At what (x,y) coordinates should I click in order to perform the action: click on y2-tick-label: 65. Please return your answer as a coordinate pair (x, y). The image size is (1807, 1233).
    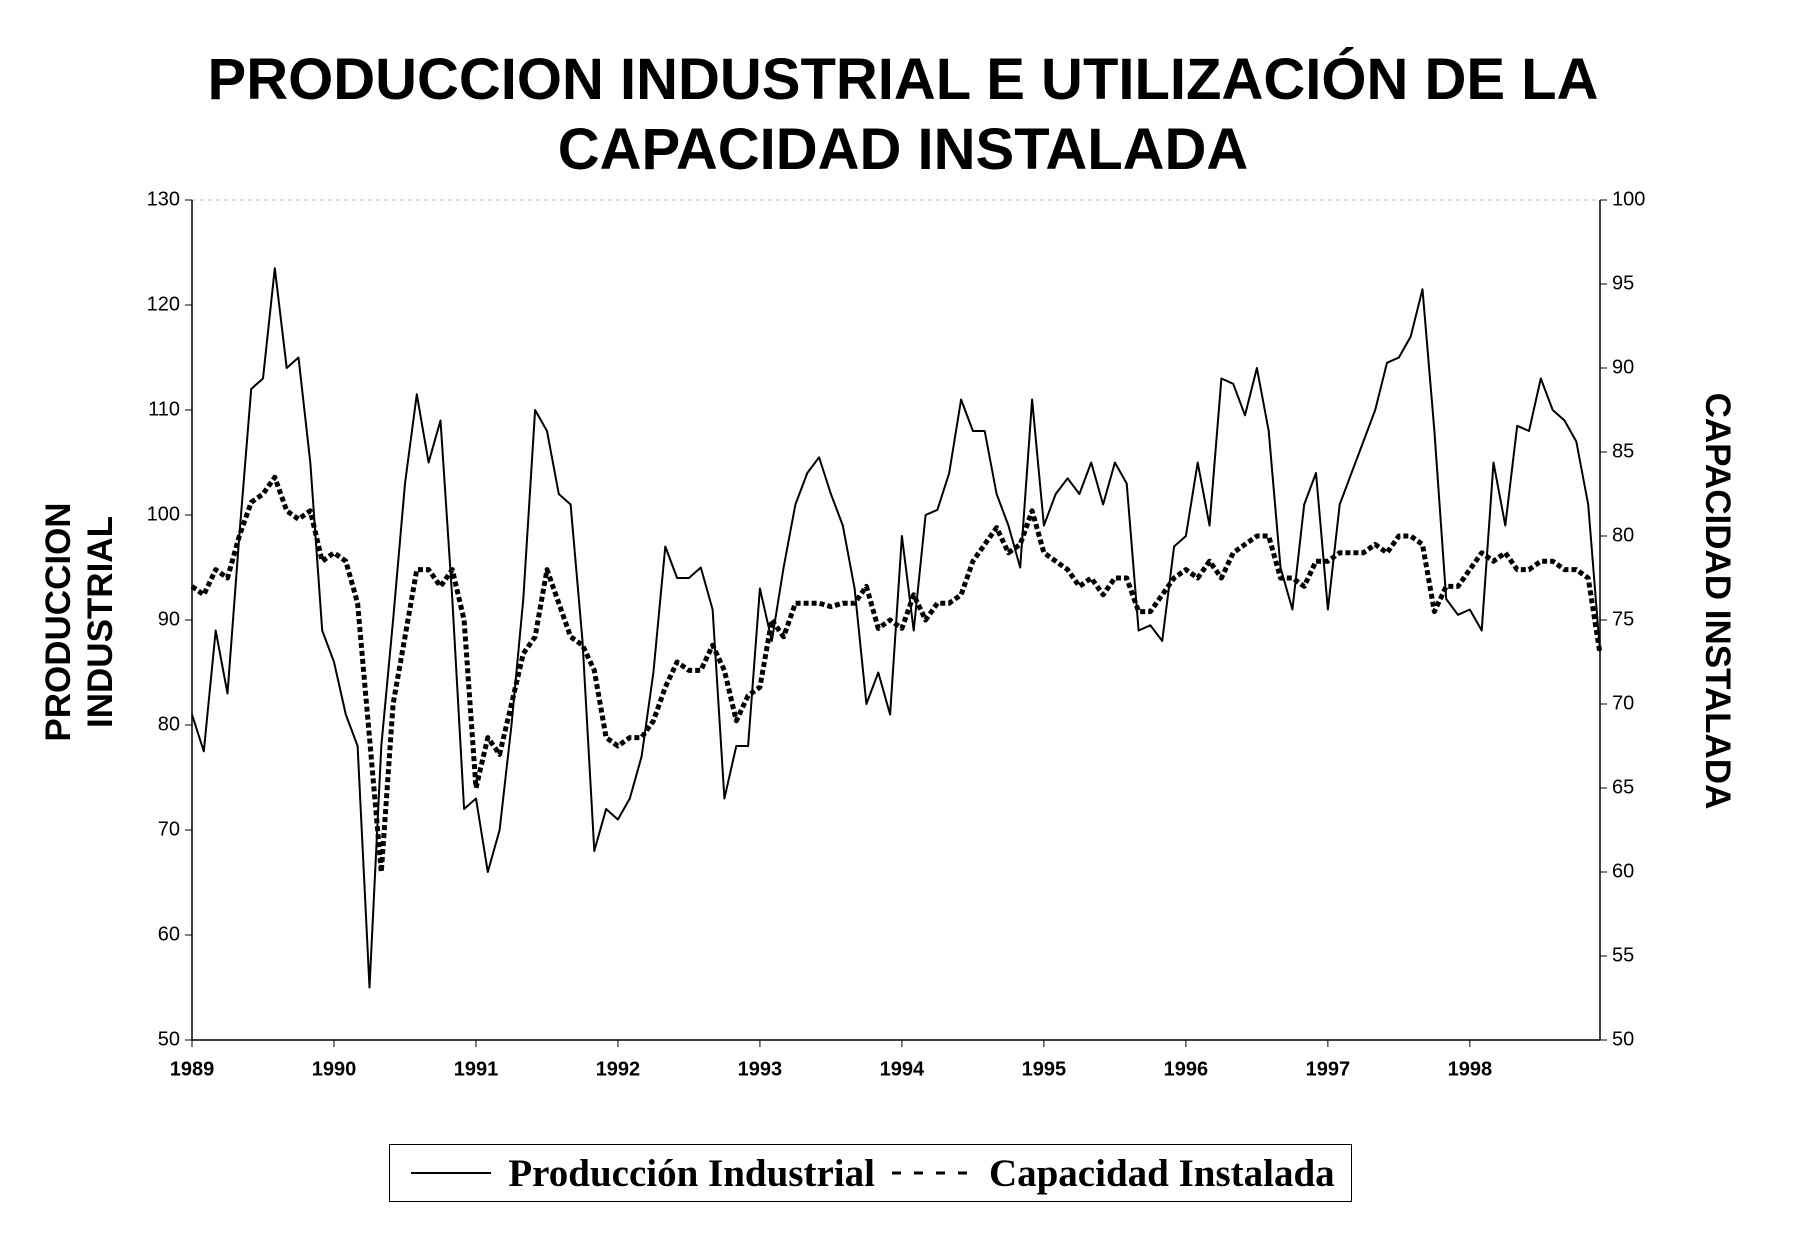
    Looking at the image, I should click on (1623, 787).